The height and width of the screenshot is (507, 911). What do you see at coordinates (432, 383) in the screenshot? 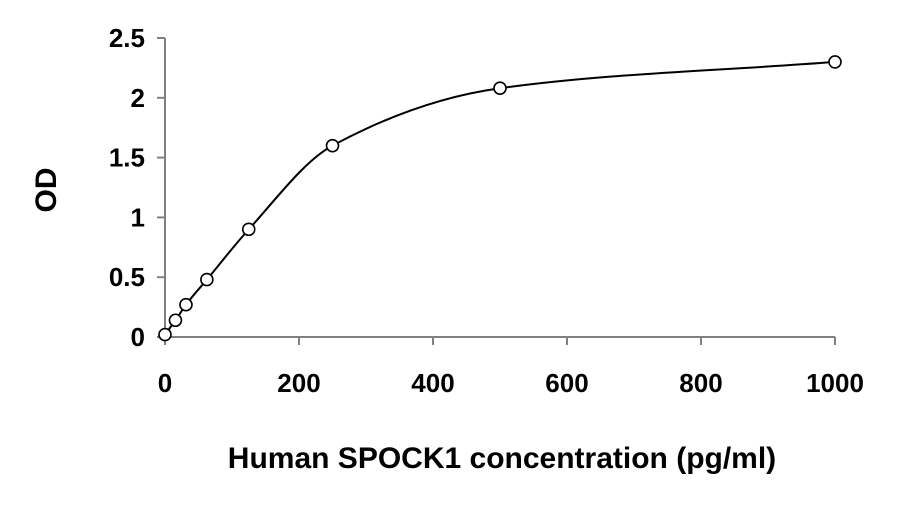
I see `x-tick-label: 400` at bounding box center [432, 383].